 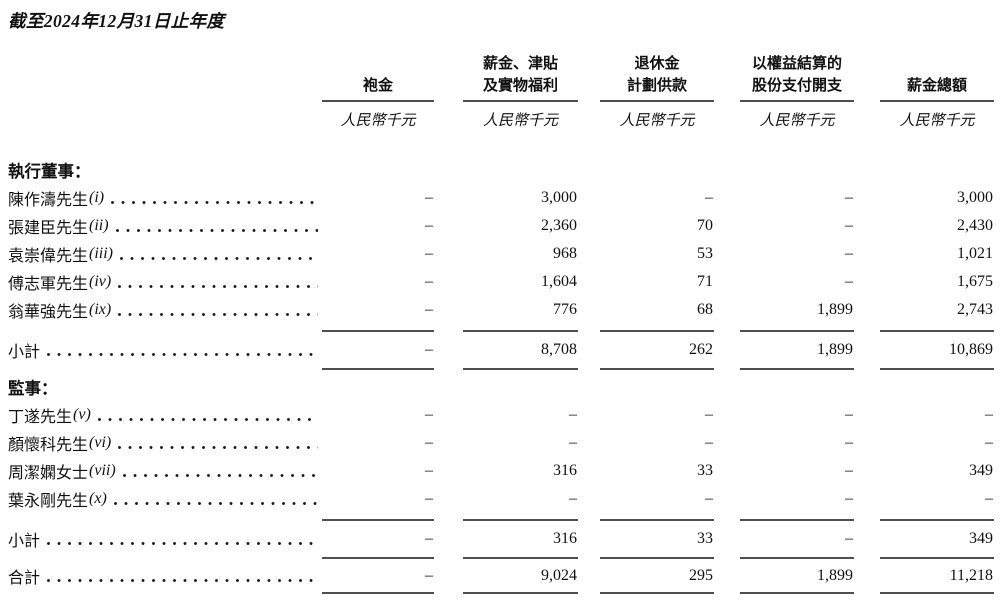 What do you see at coordinates (506, 226) in the screenshot?
I see `cell-value: 2,360` at bounding box center [506, 226].